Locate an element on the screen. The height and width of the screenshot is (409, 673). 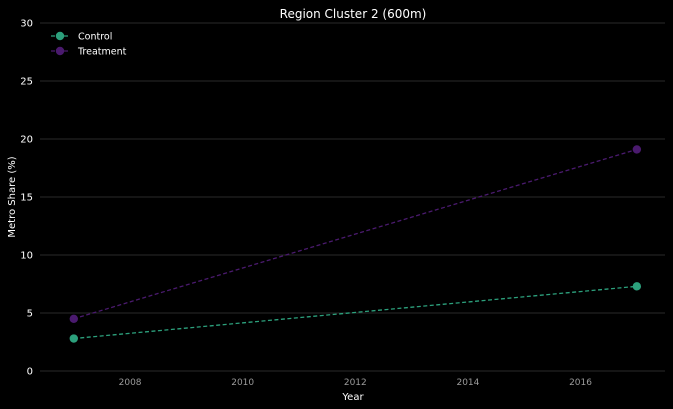
y-tick-label: 10 is located at coordinates (26, 256).